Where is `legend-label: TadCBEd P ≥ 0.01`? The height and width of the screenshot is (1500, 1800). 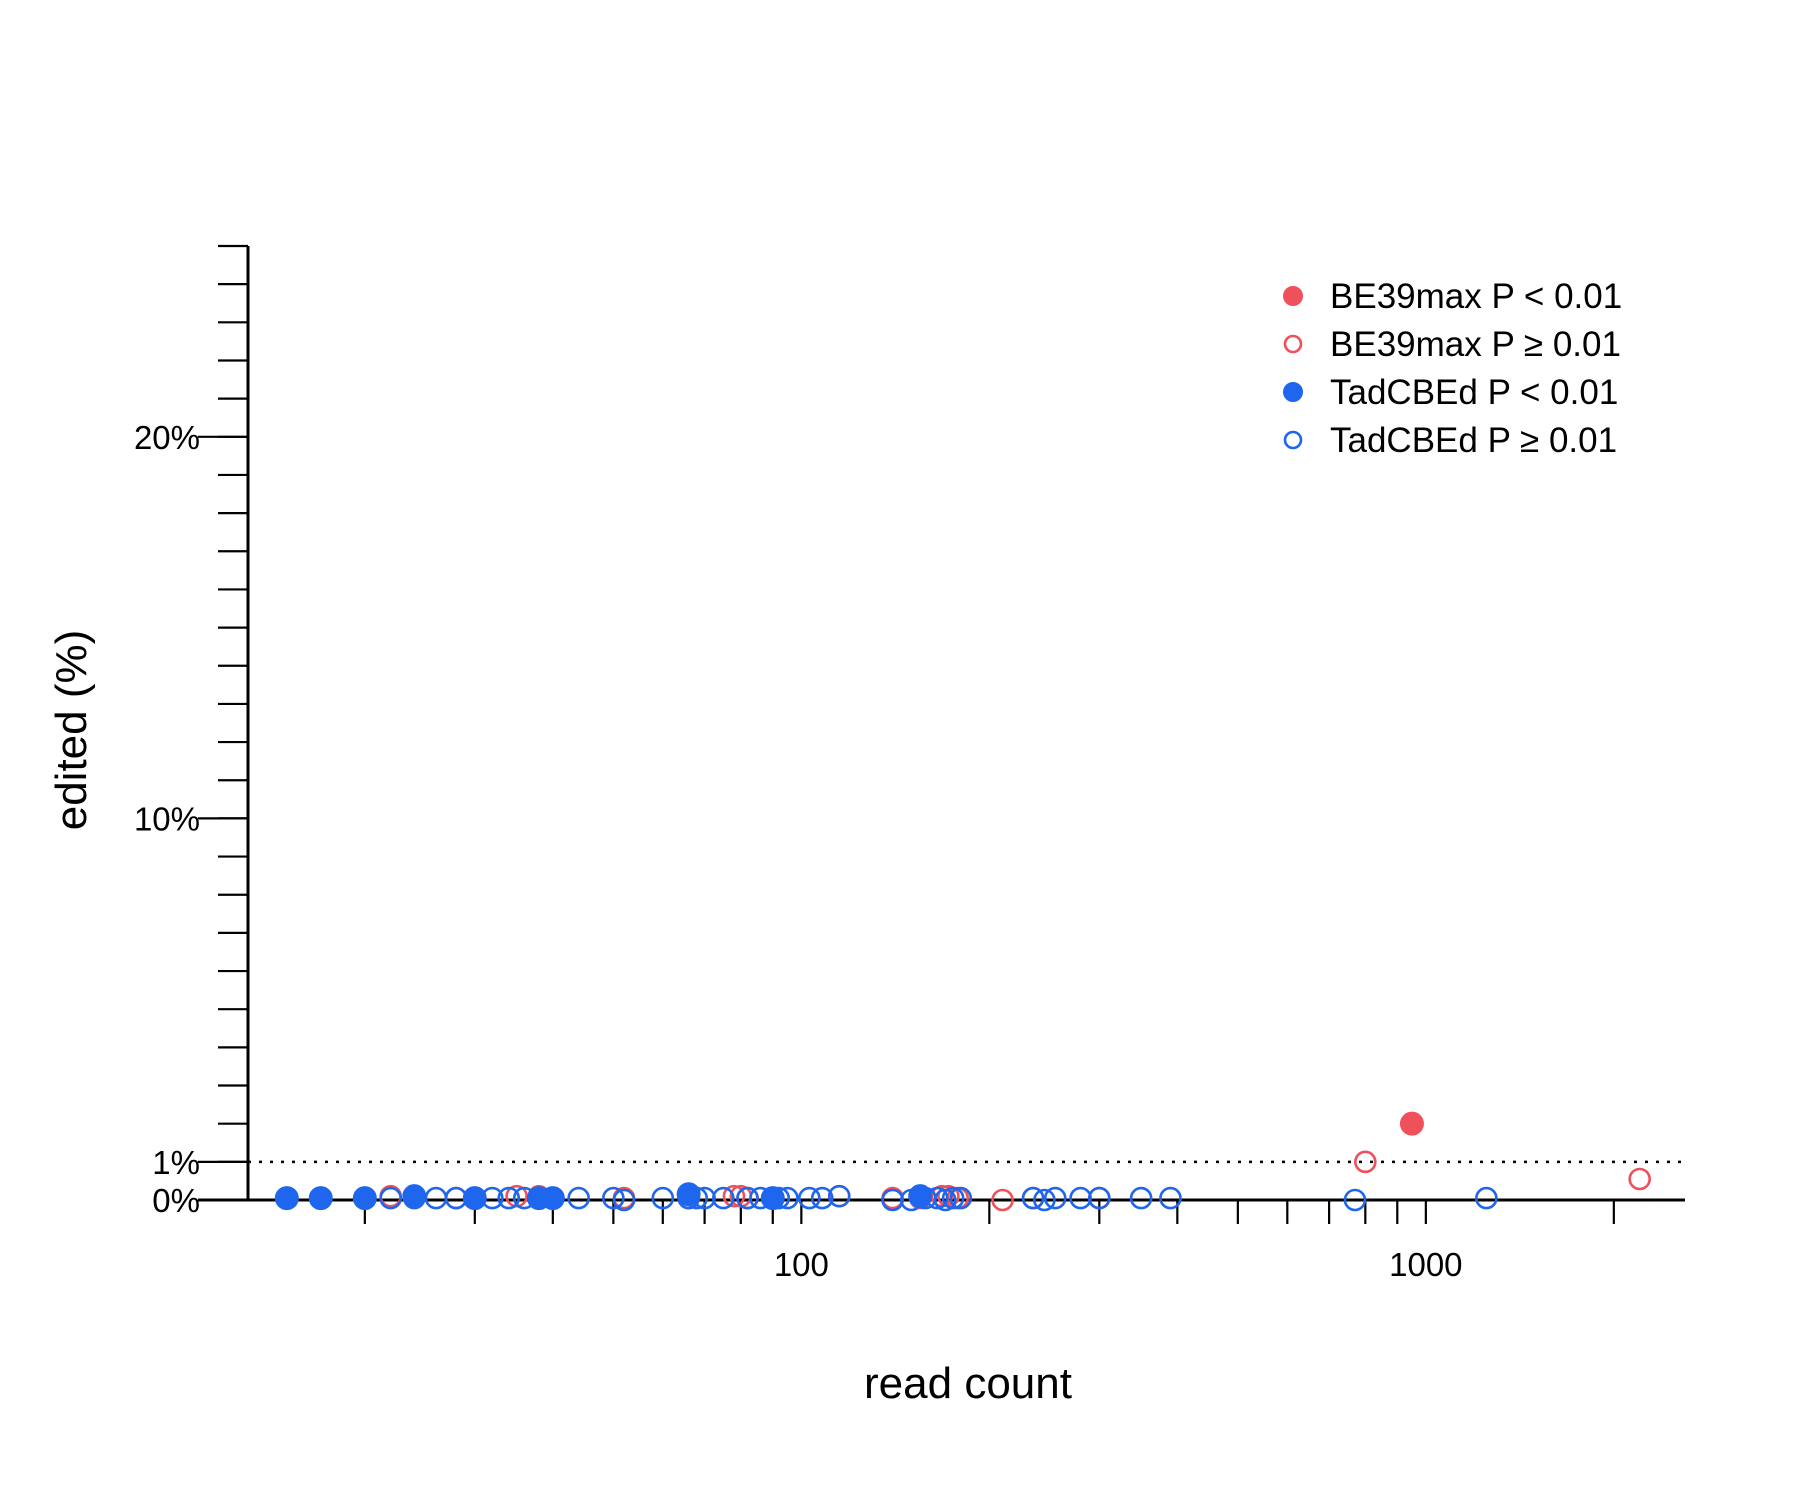
legend-label: TadCBEd P ≥ 0.01 is located at coordinates (1473, 440).